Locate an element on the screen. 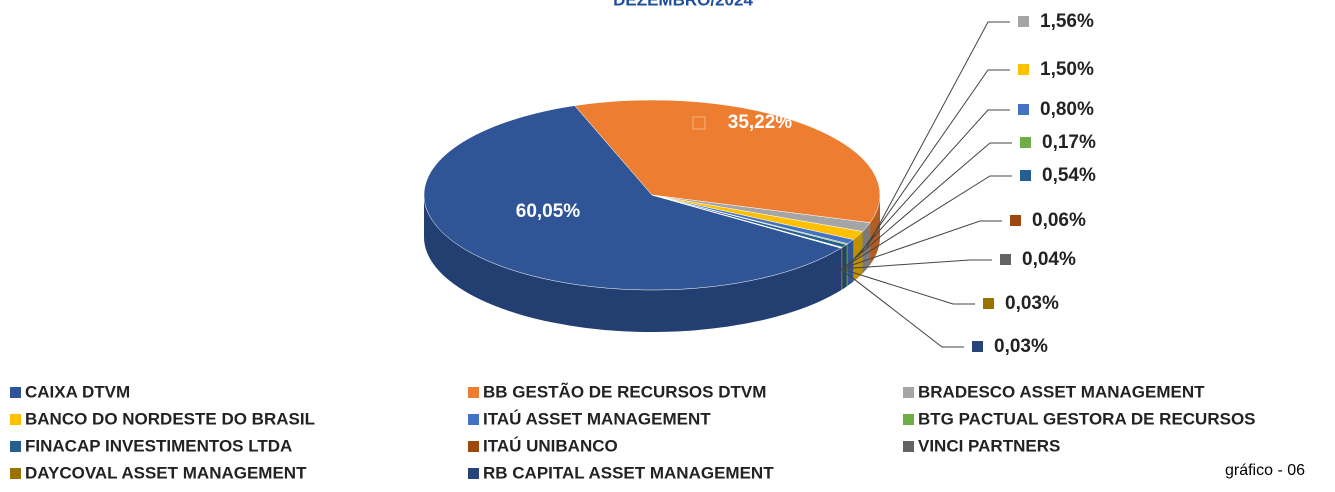 Image resolution: width=1335 pixels, height=492 pixels. data-label: 1,56% is located at coordinates (1067, 21).